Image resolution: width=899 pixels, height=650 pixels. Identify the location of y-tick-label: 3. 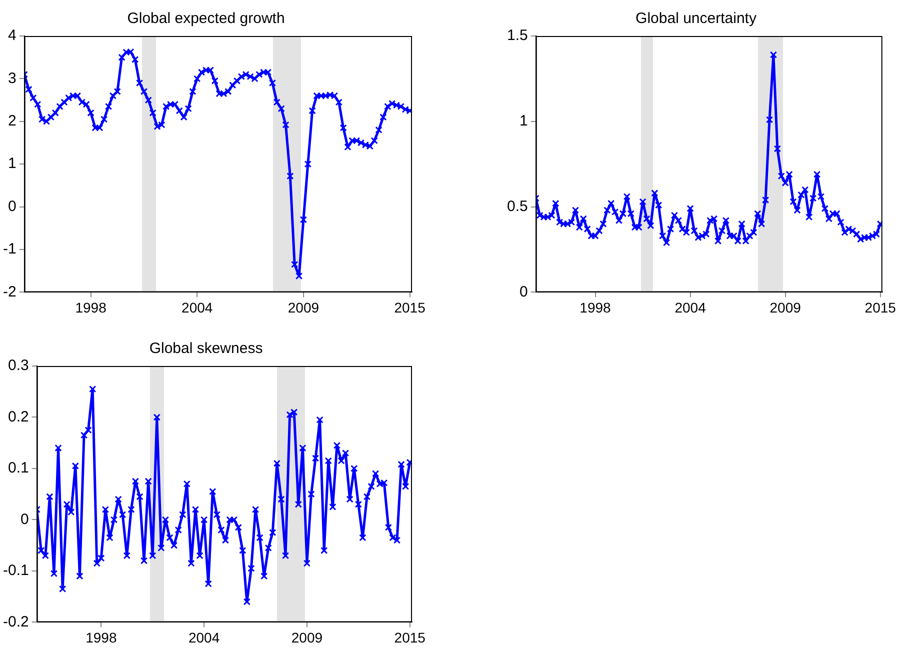
(12, 78).